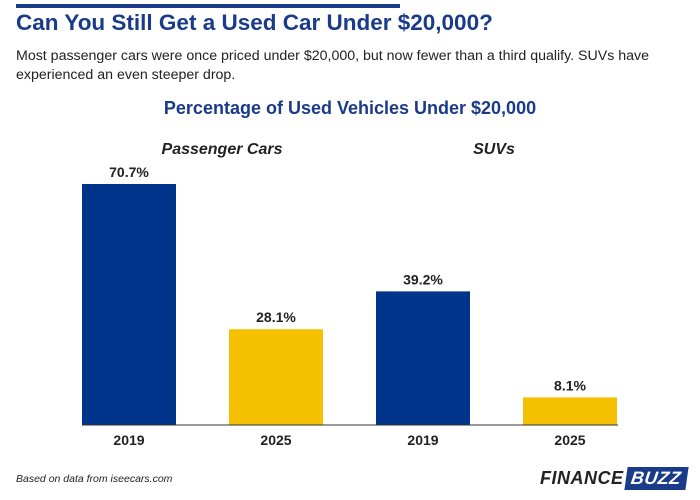  Describe the element at coordinates (94, 479) in the screenshot. I see `source-note: Based on data from iseecars.com` at that location.